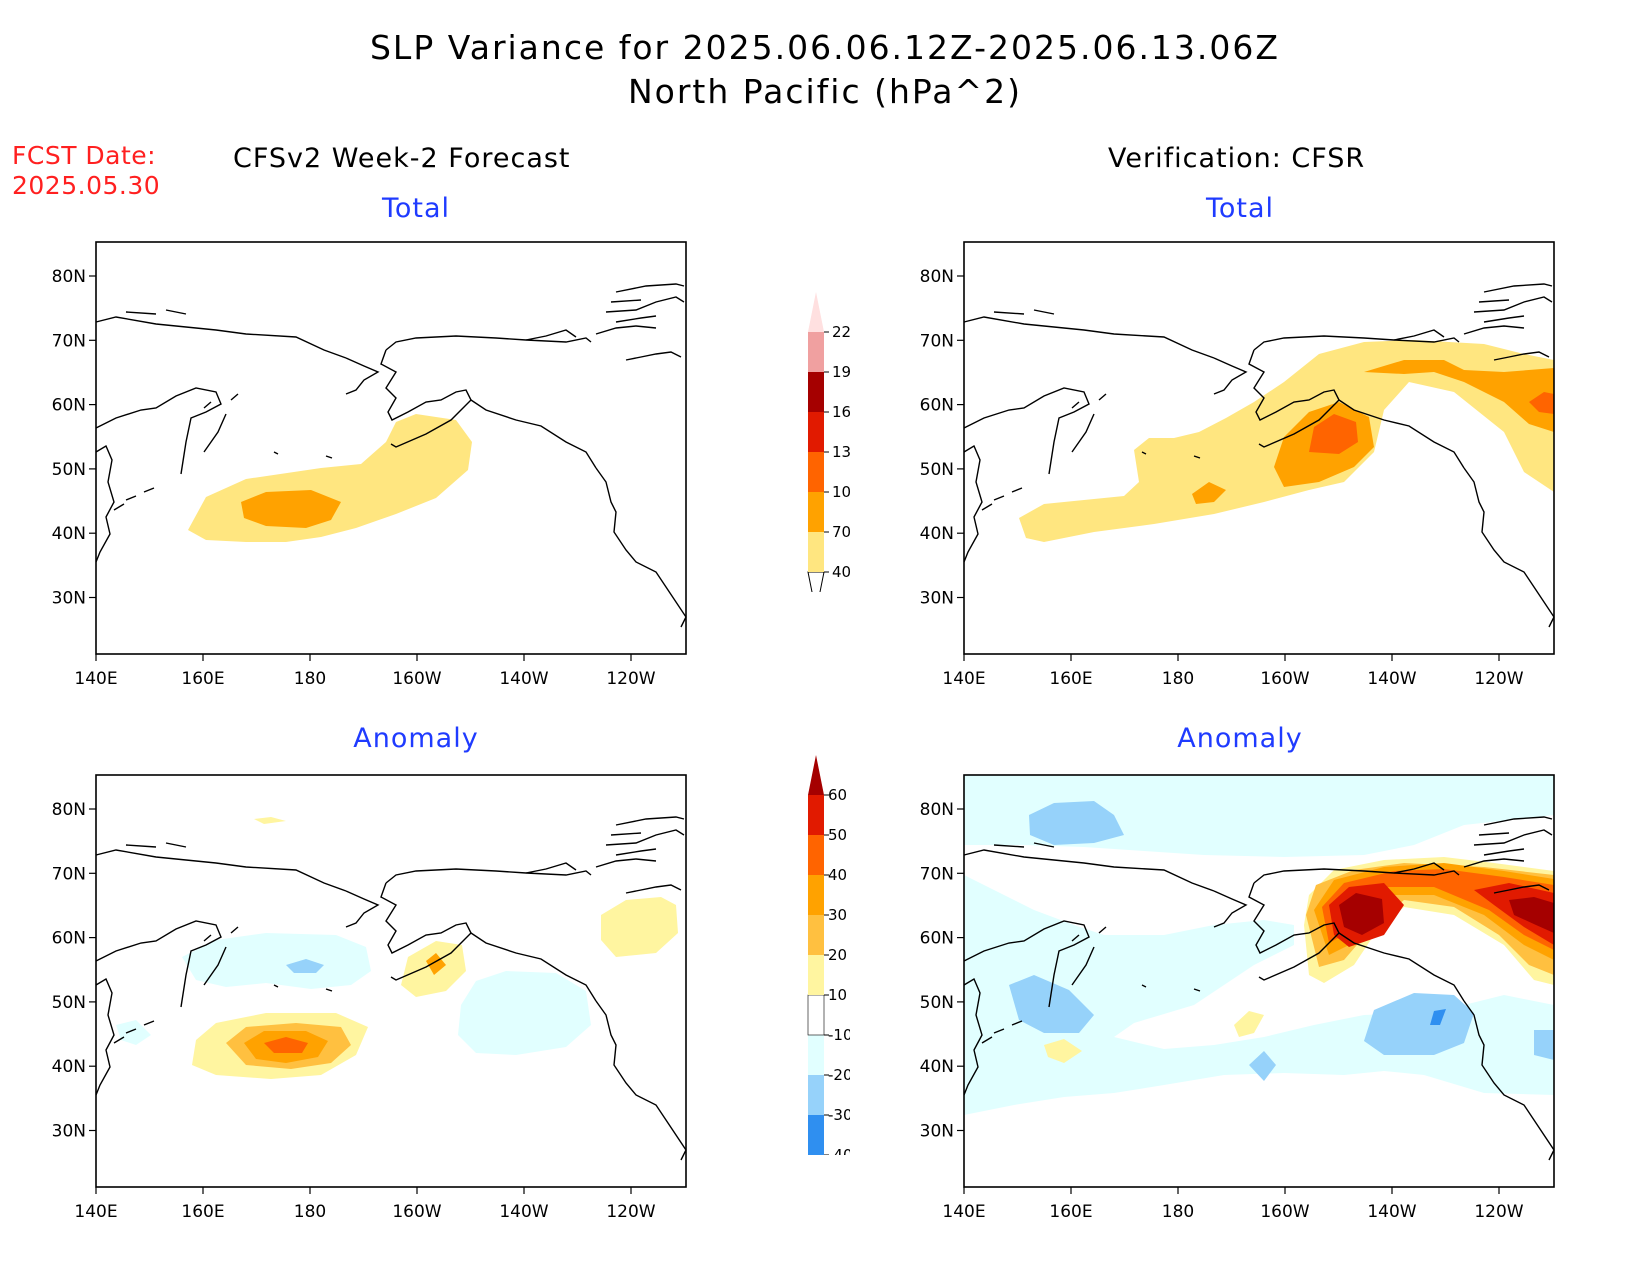  Describe the element at coordinates (816, 581) in the screenshot. I see `colorbar-lower-arrow` at that location.